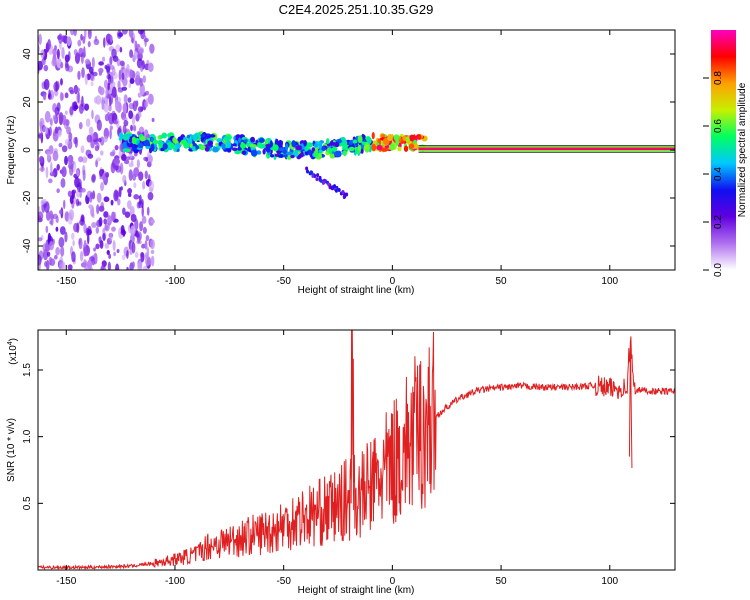 The image size is (750, 600). I want to click on spectrogram-y-label: Frequency (Hz), so click(11, 150).